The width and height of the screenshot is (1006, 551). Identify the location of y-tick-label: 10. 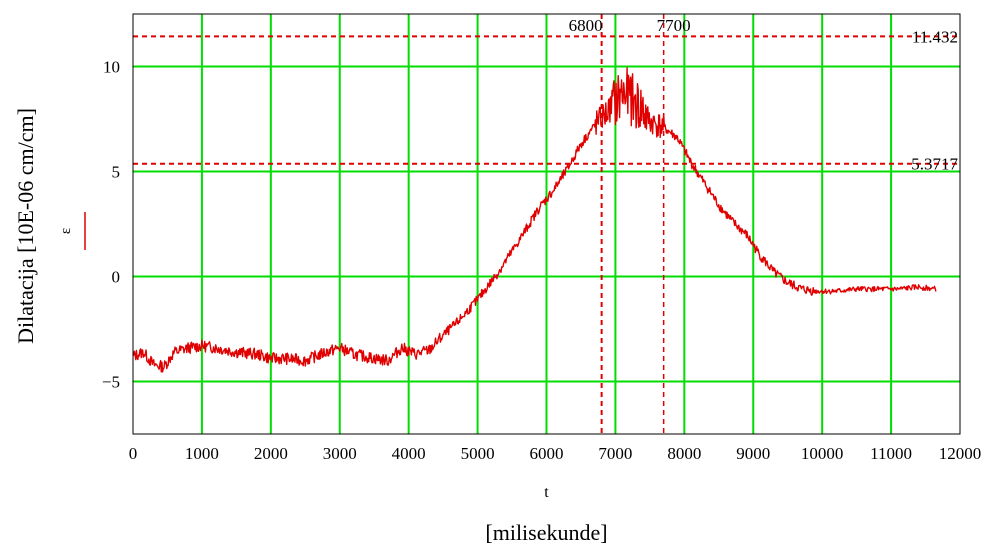
(111, 67).